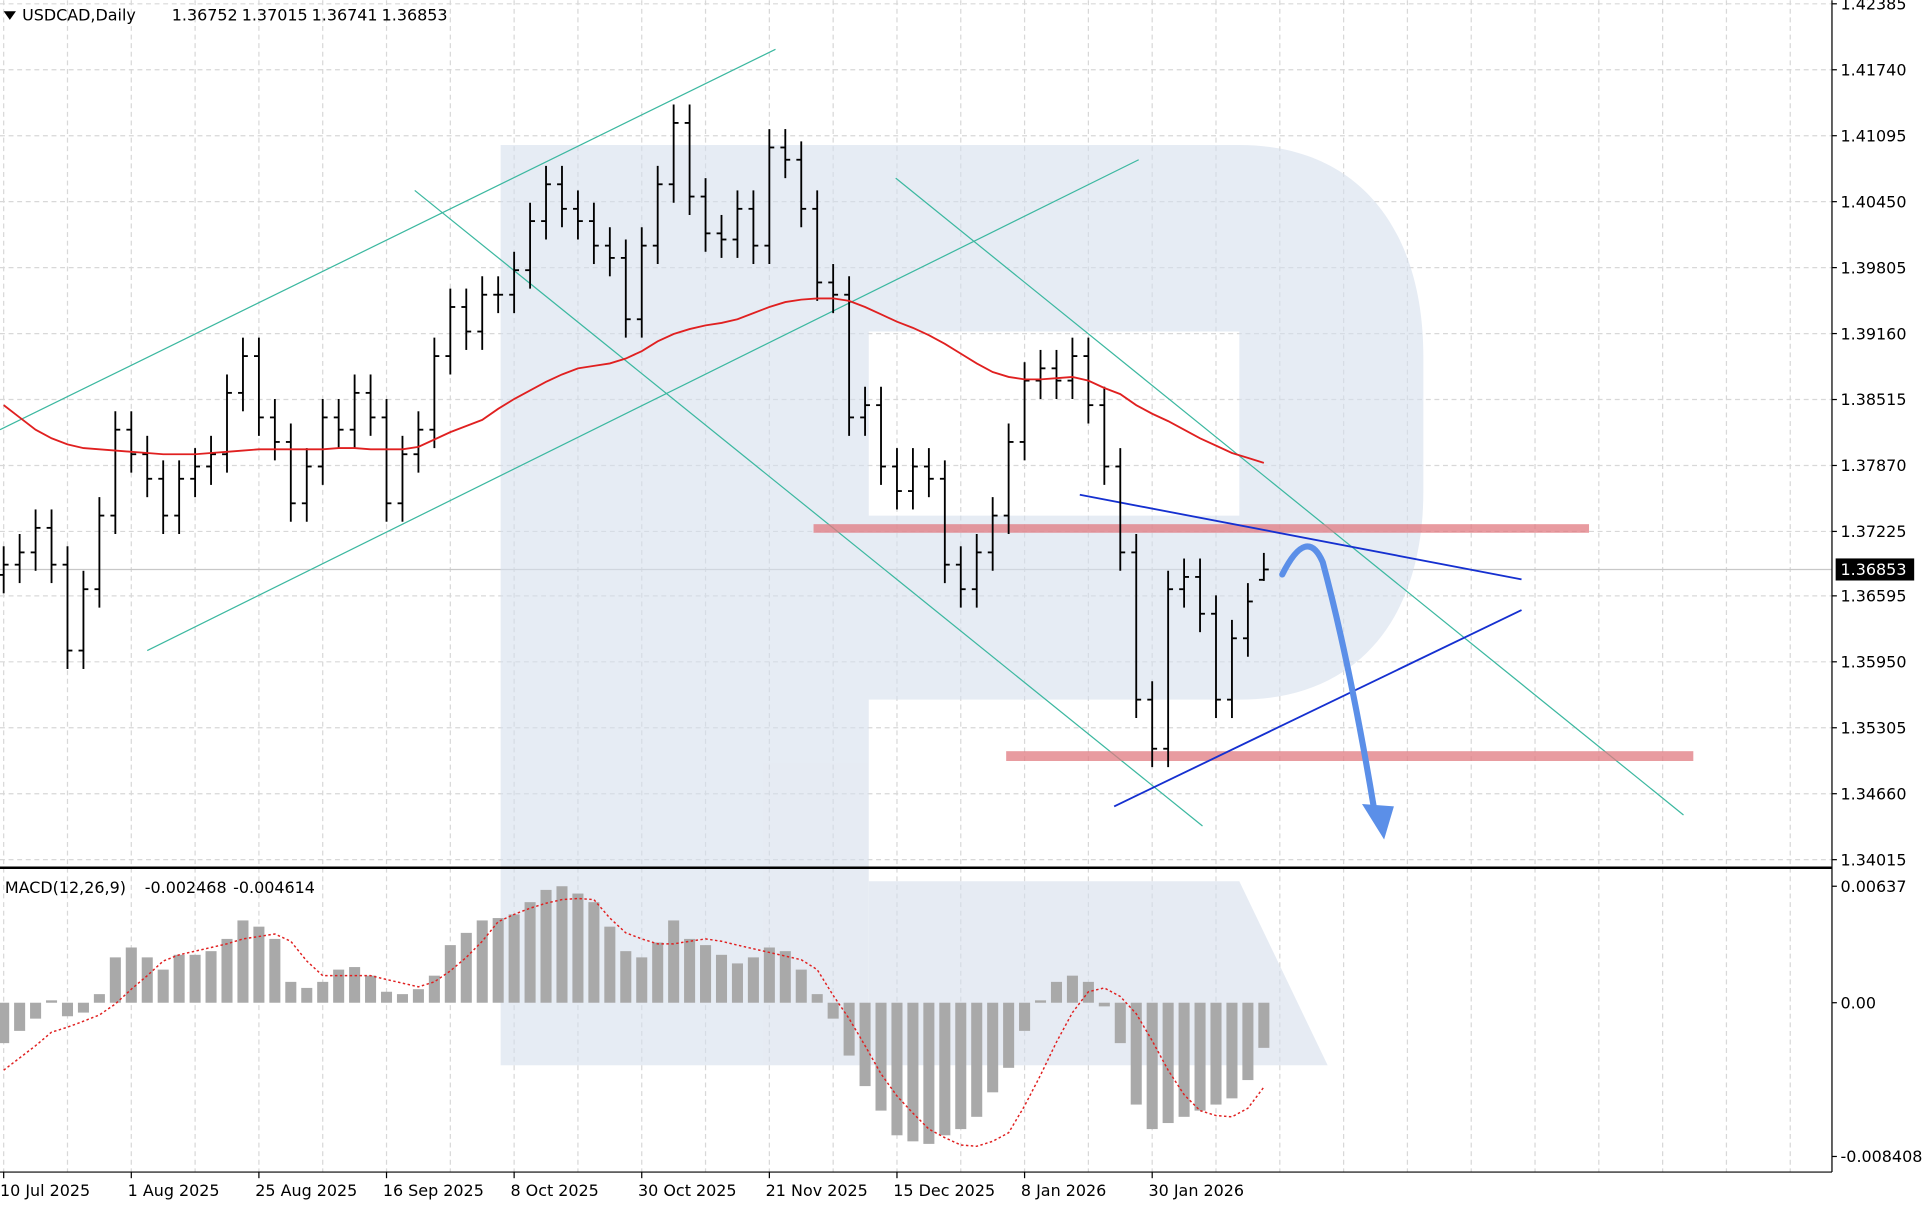 The height and width of the screenshot is (1214, 1924). I want to click on y-tick-label: 1.37870, so click(1874, 465).